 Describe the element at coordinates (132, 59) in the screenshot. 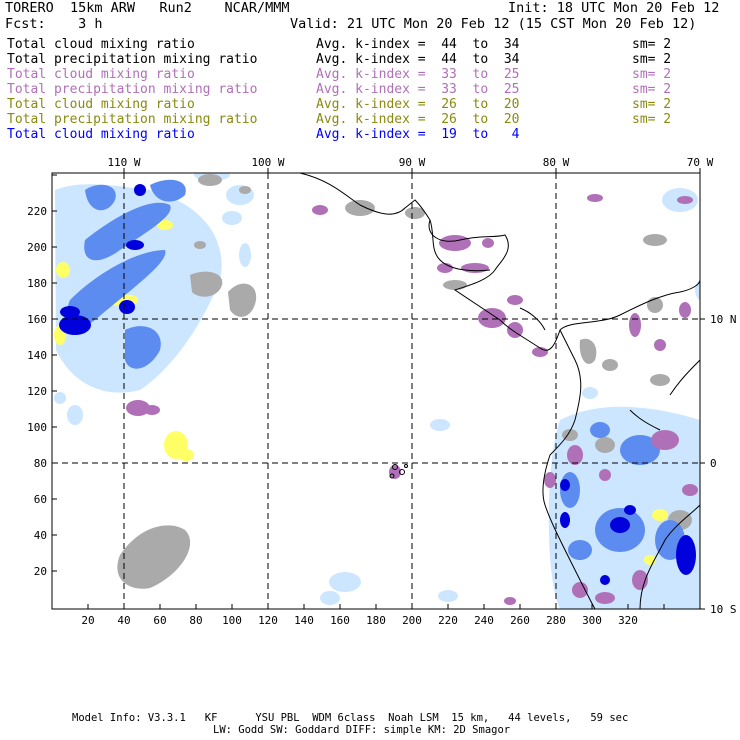

I see `legend-field-2: Total precipitation mixing ratio` at that location.